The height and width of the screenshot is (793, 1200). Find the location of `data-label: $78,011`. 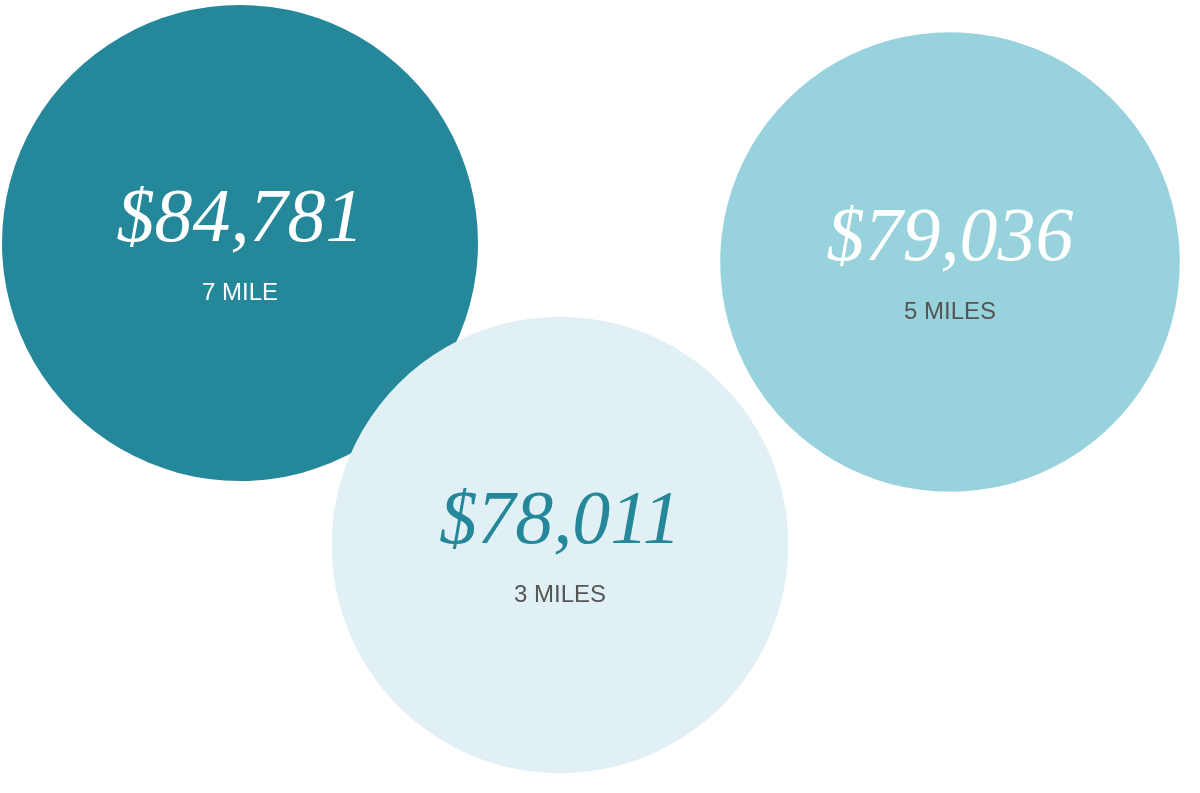

data-label: $78,011 is located at coordinates (560, 517).